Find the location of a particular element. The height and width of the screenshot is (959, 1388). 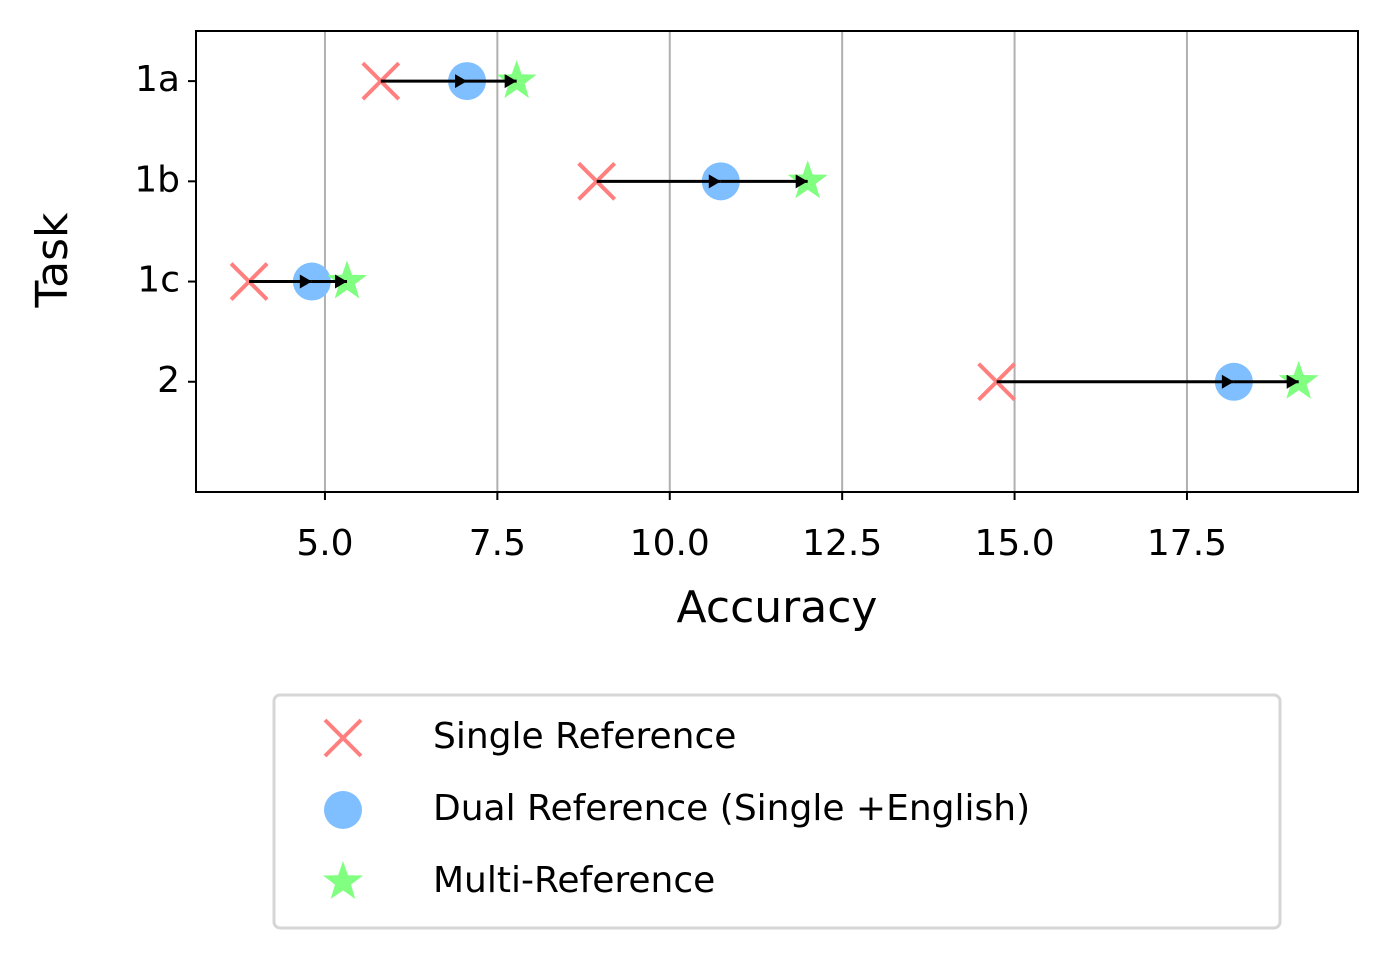

x-tick-label: 10.0 is located at coordinates (670, 543).